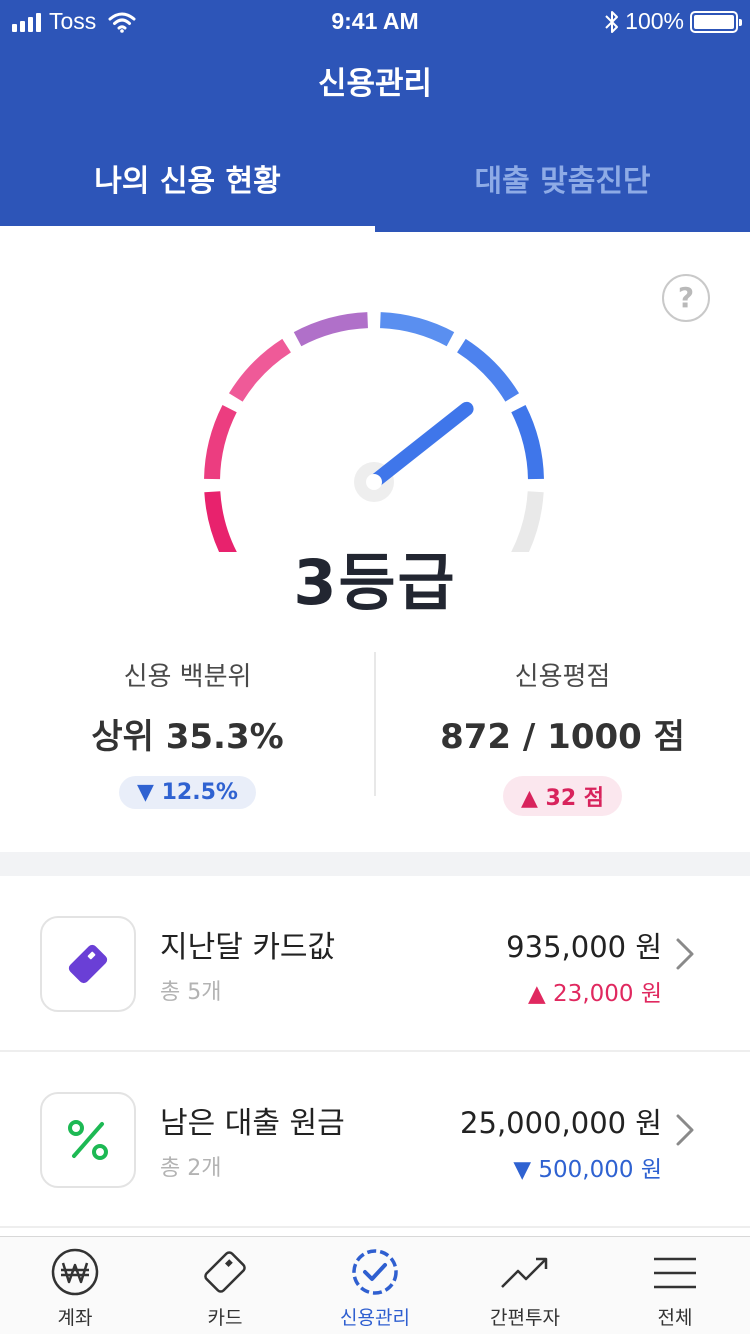 The height and width of the screenshot is (1334, 750). Describe the element at coordinates (187, 677) in the screenshot. I see `percentile-label: 신용 백분위` at that location.